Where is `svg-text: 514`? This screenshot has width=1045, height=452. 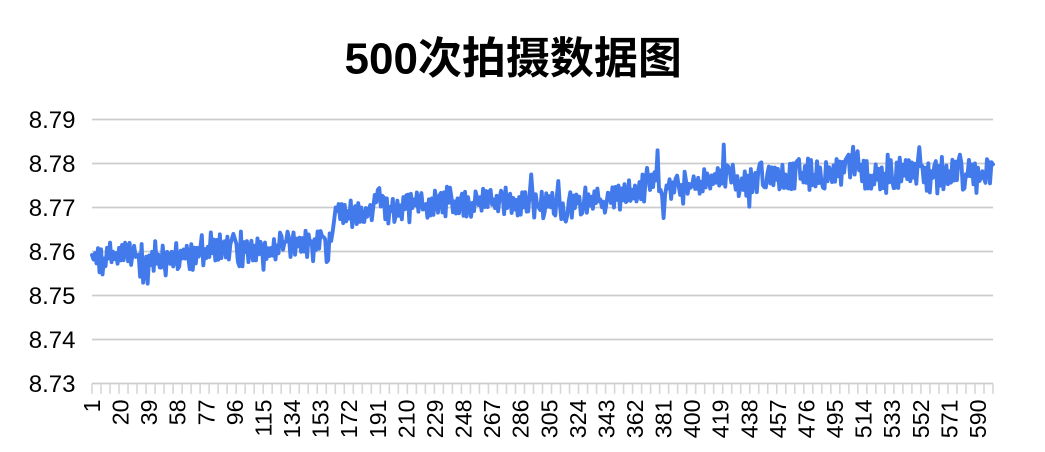
svg-text: 514 is located at coordinates (864, 418).